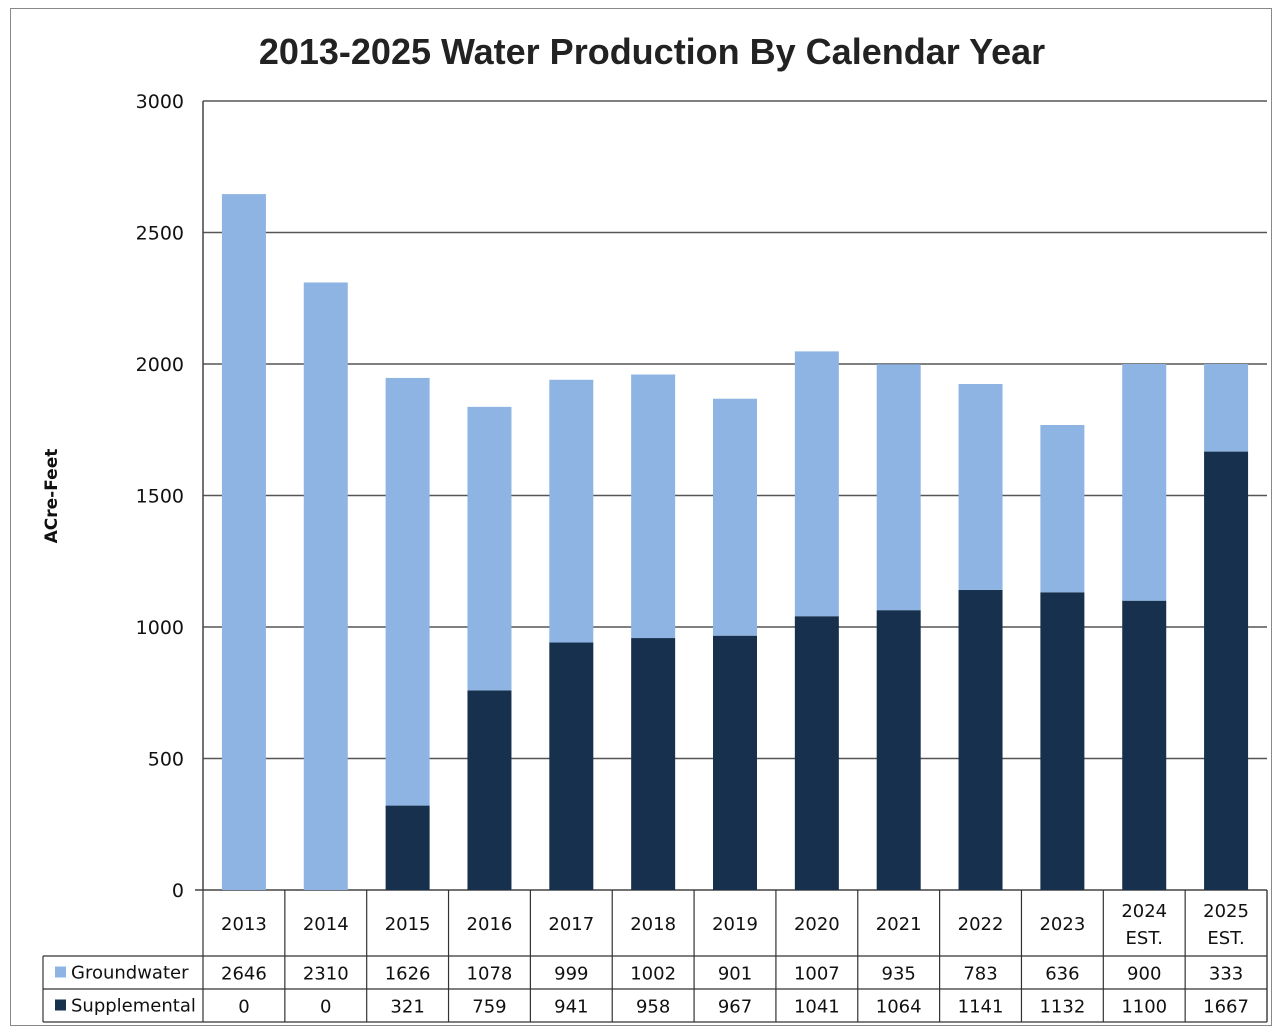 This screenshot has height=1032, width=1277. Describe the element at coordinates (735, 763) in the screenshot. I see `bar-supplemental-2019` at that location.